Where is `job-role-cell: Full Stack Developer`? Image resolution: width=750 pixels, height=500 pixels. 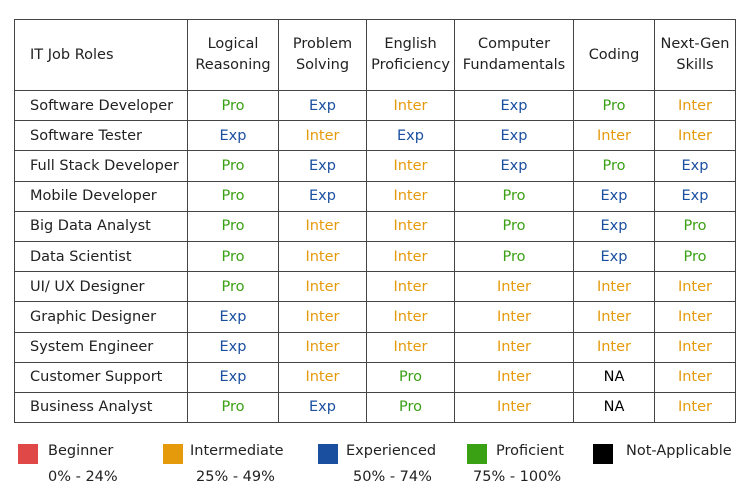
job-role-cell: Full Stack Developer is located at coordinates (101, 166).